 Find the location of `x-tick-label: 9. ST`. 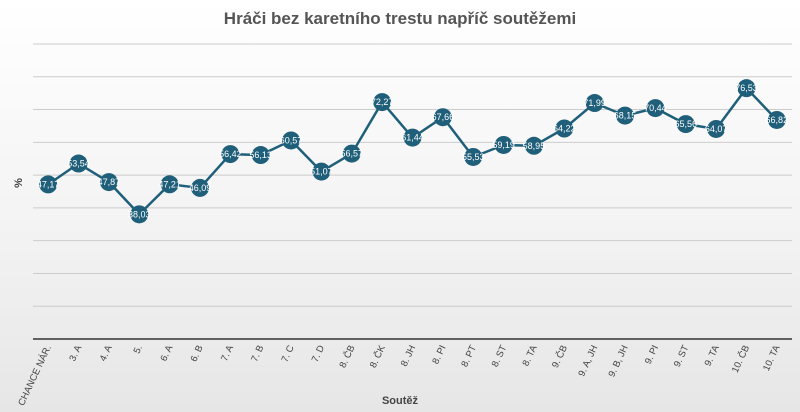

x-tick-label: 9. ST is located at coordinates (682, 355).